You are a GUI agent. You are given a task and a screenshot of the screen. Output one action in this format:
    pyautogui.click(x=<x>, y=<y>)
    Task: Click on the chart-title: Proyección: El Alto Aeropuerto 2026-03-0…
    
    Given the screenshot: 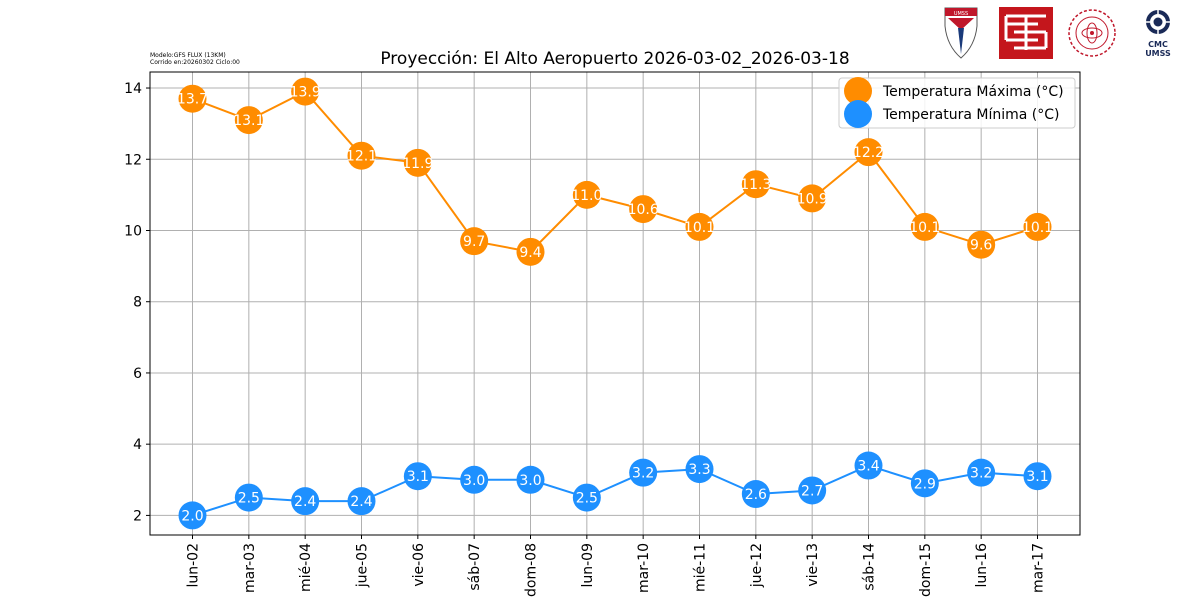 What is the action you would take?
    pyautogui.click(x=614, y=59)
    